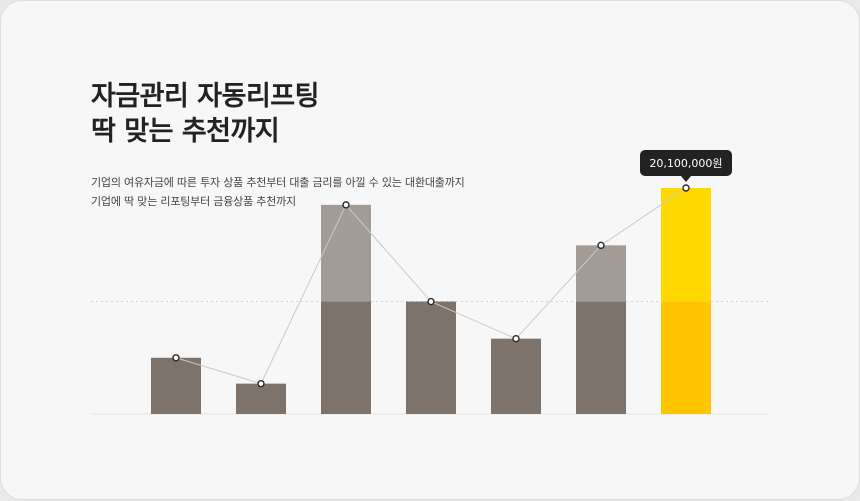  I want to click on value-tooltip-arrow, so click(686, 179).